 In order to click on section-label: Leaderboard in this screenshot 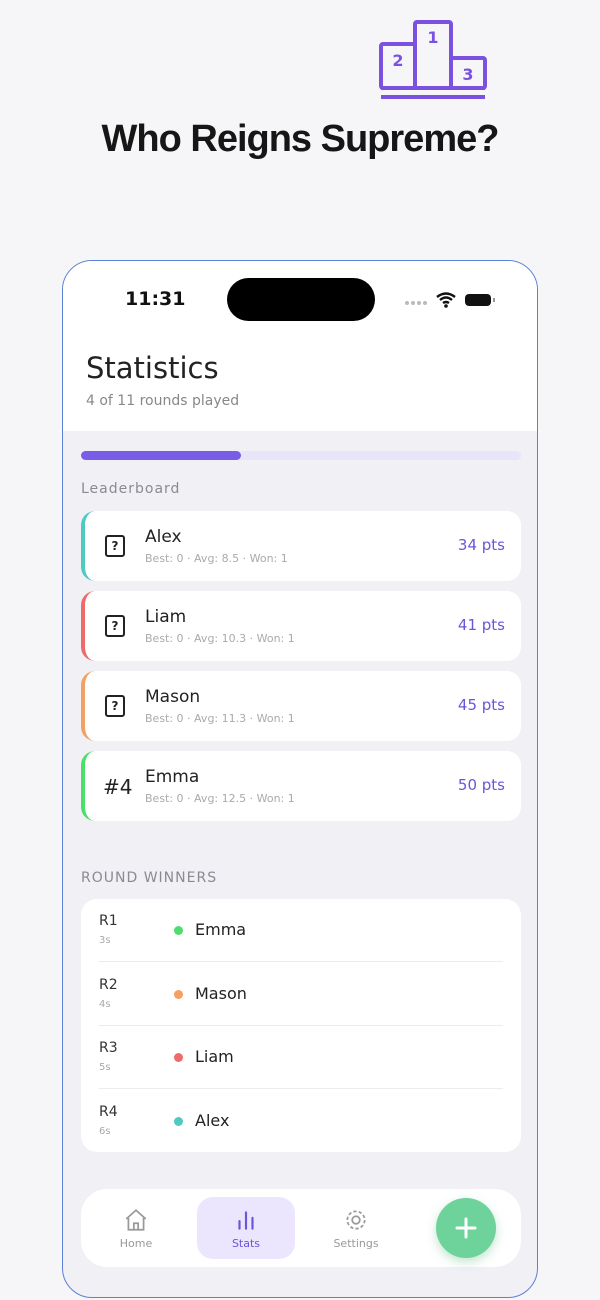, I will do `click(131, 489)`.